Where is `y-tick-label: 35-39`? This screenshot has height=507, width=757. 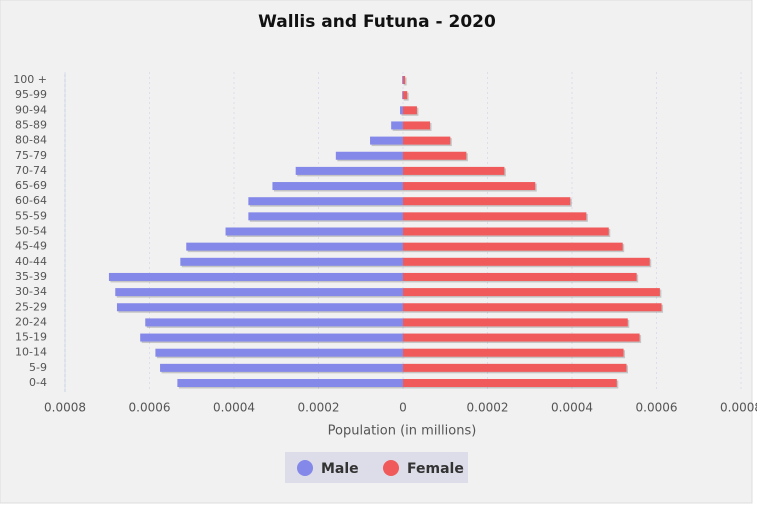 y-tick-label: 35-39 is located at coordinates (31, 276).